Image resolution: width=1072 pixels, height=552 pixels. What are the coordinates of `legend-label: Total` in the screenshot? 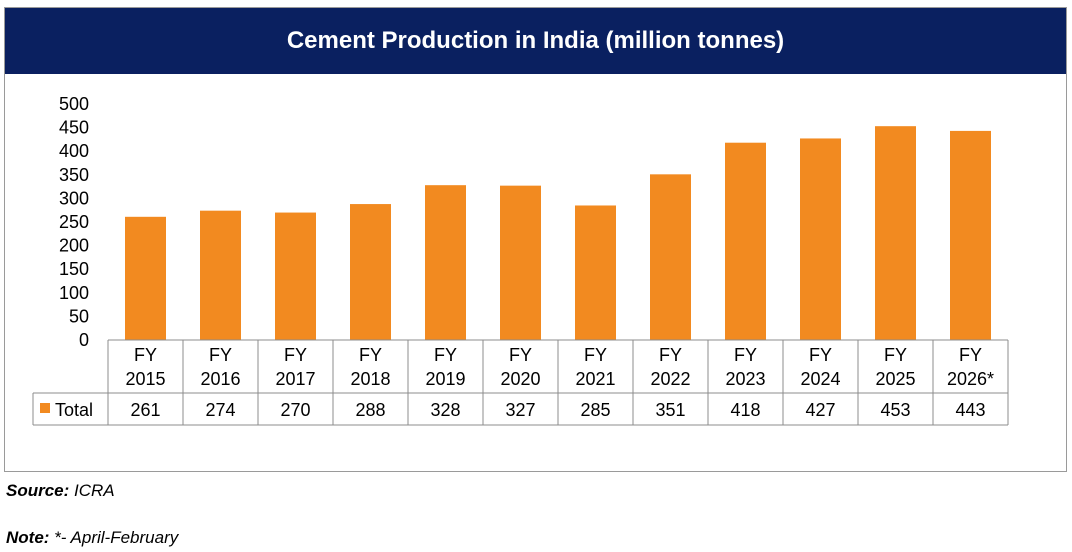 It's located at (74, 410).